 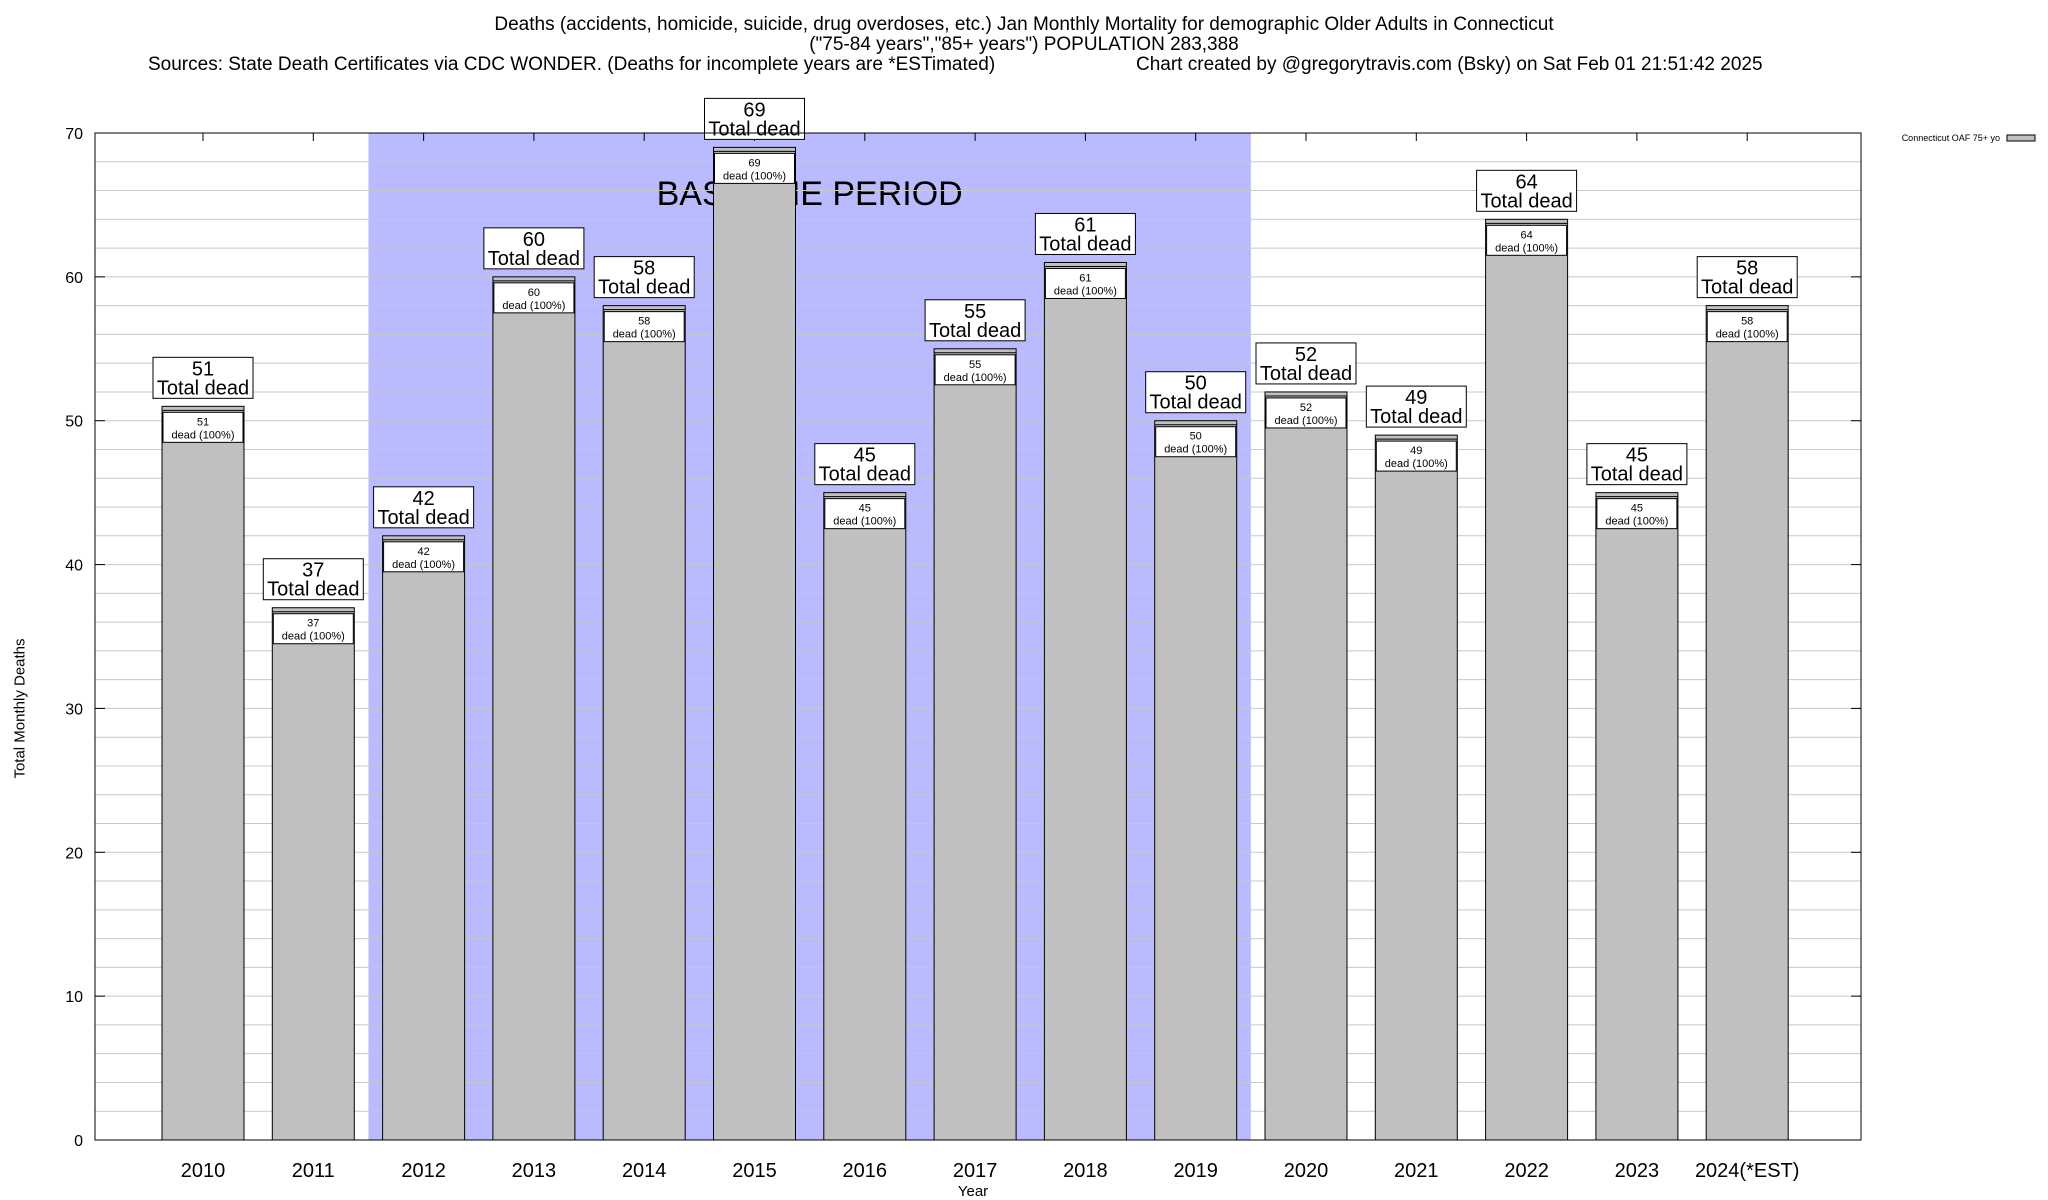 What do you see at coordinates (74, 853) in the screenshot?
I see `y-tick-label: 20` at bounding box center [74, 853].